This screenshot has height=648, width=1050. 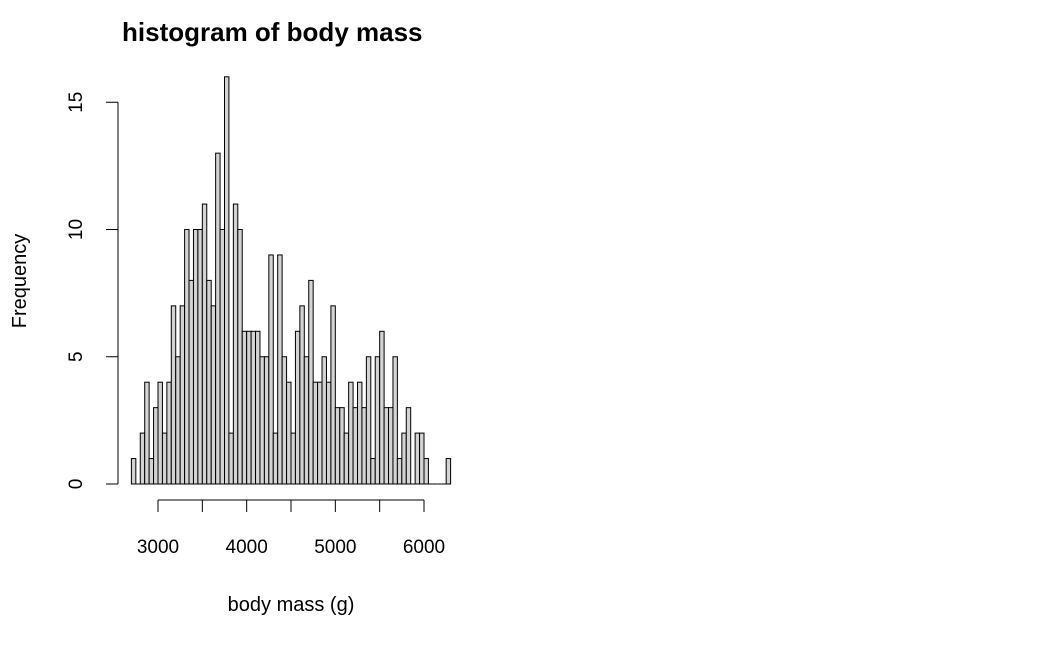 I want to click on x-tick-label: 3000, so click(x=158, y=547).